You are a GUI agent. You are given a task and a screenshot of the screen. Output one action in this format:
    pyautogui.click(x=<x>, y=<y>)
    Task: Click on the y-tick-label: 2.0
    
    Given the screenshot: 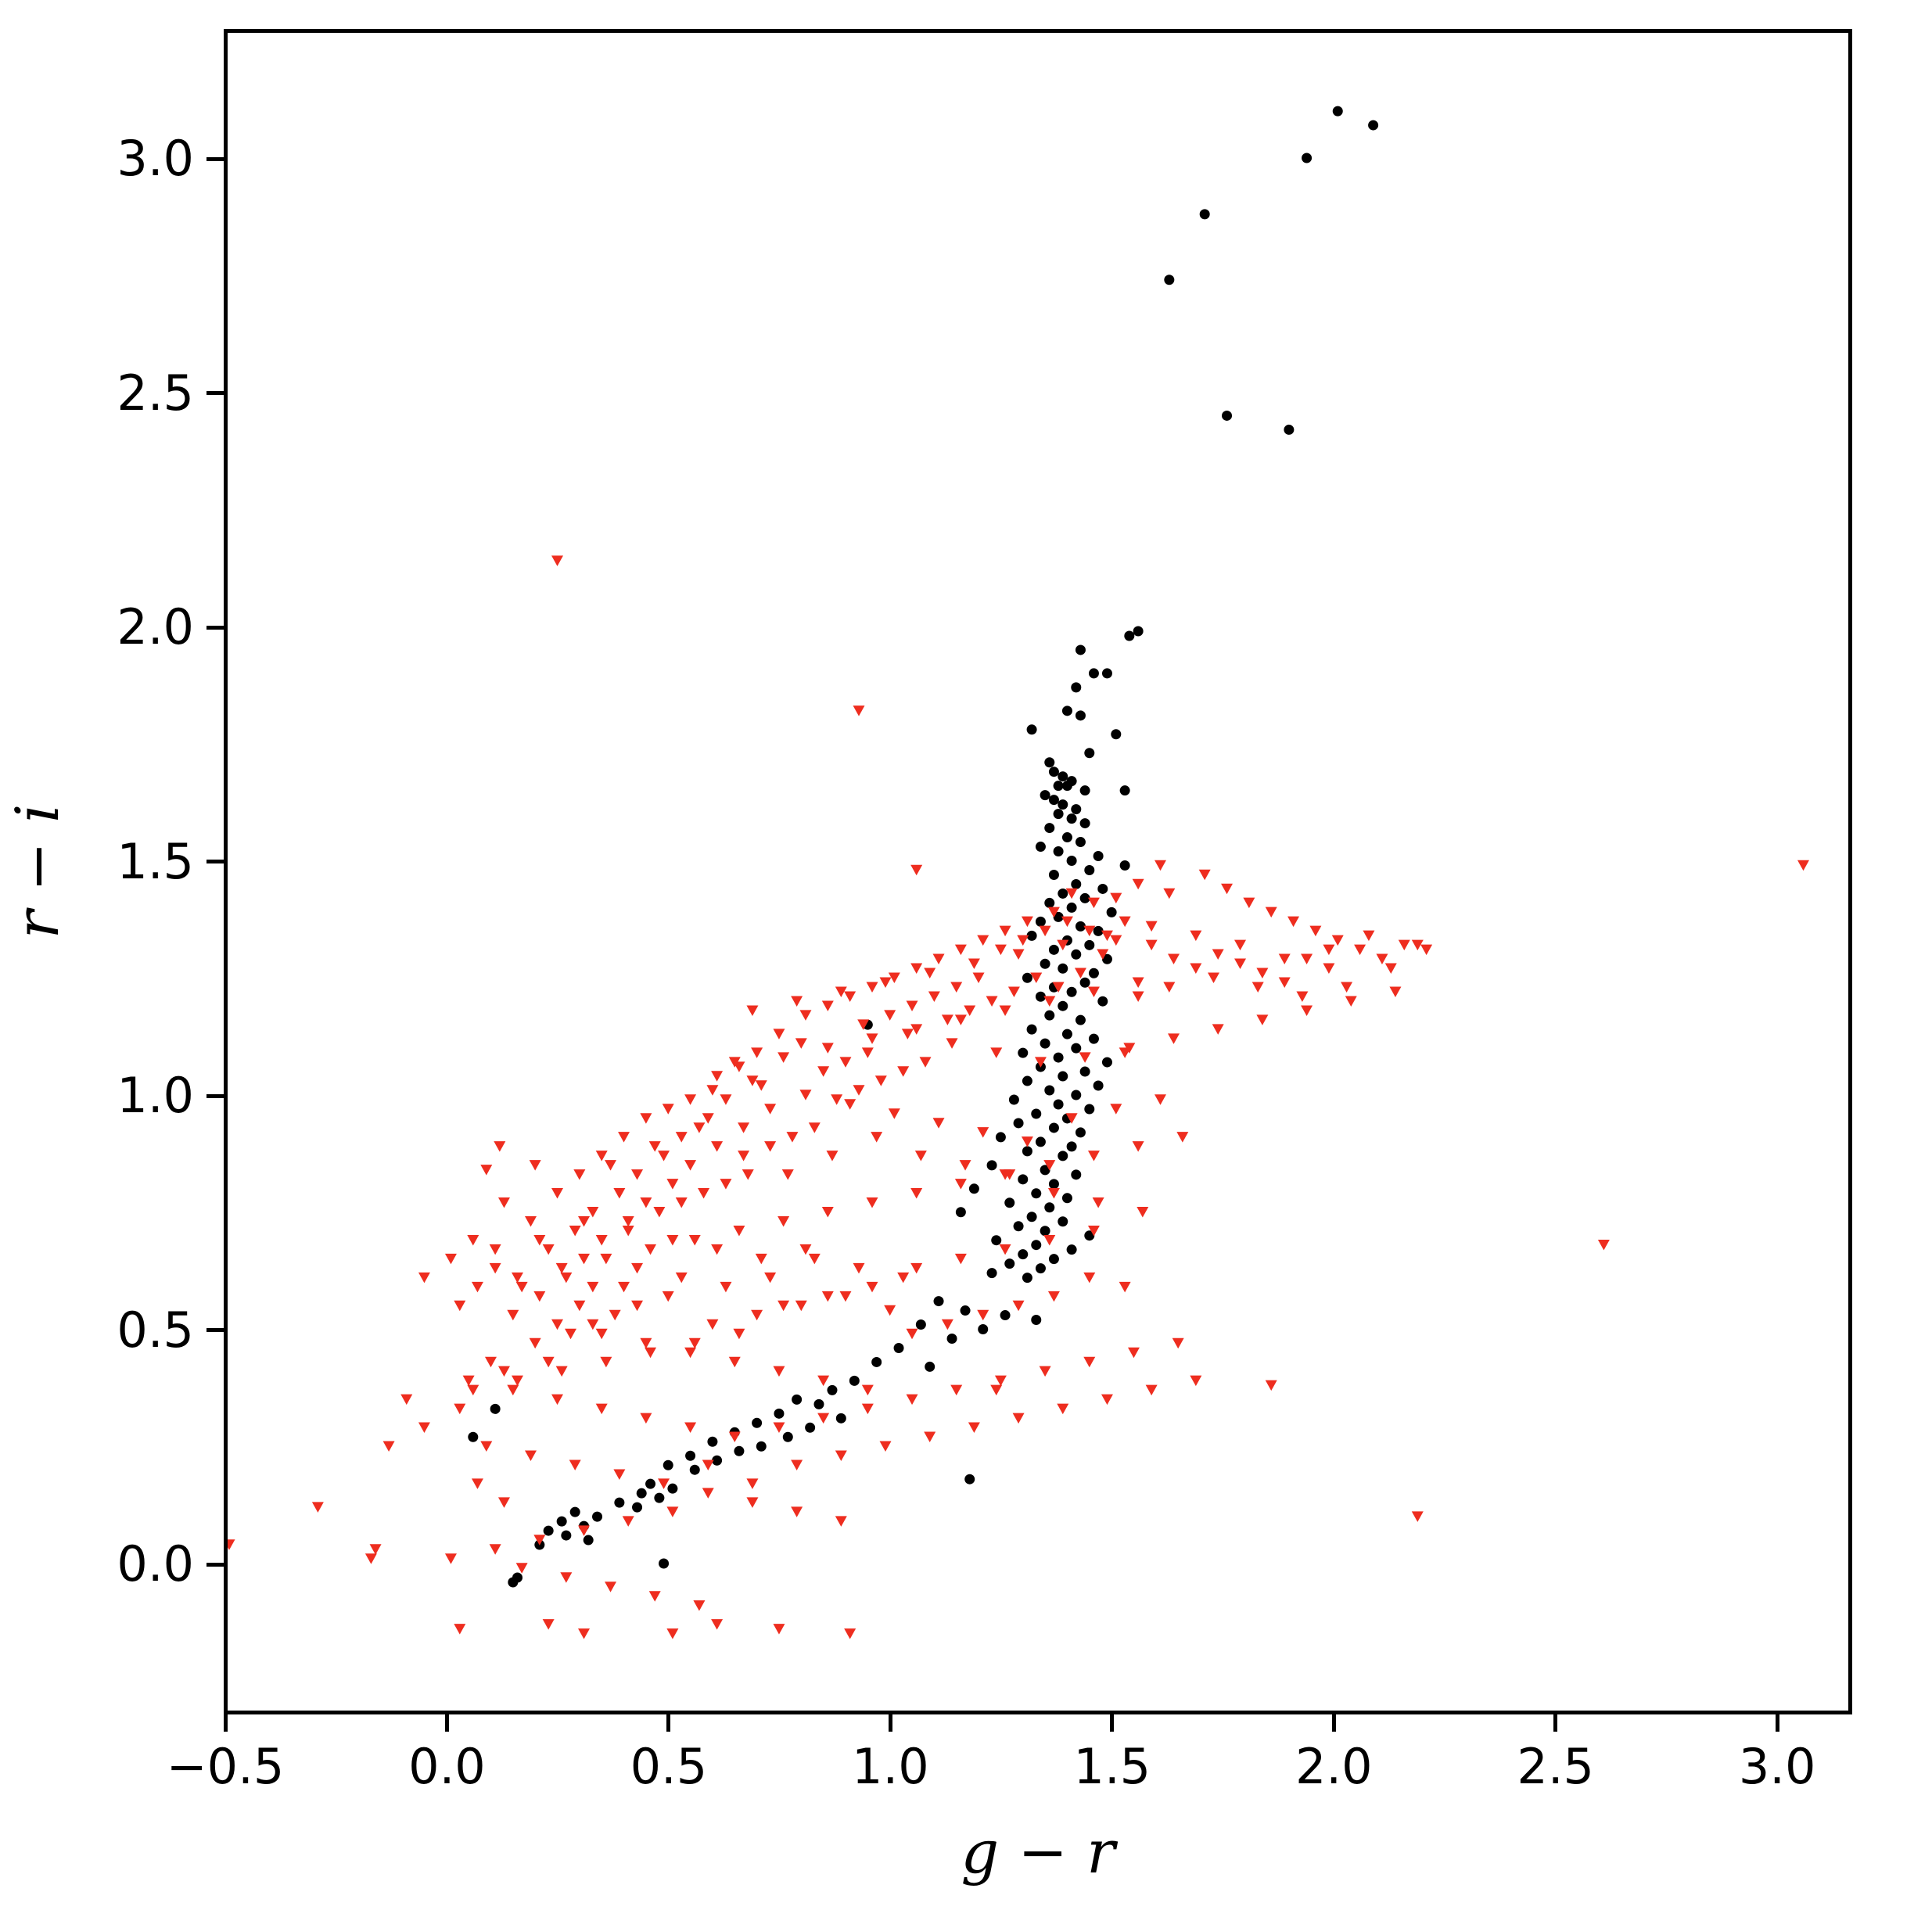 What is the action you would take?
    pyautogui.click(x=155, y=626)
    